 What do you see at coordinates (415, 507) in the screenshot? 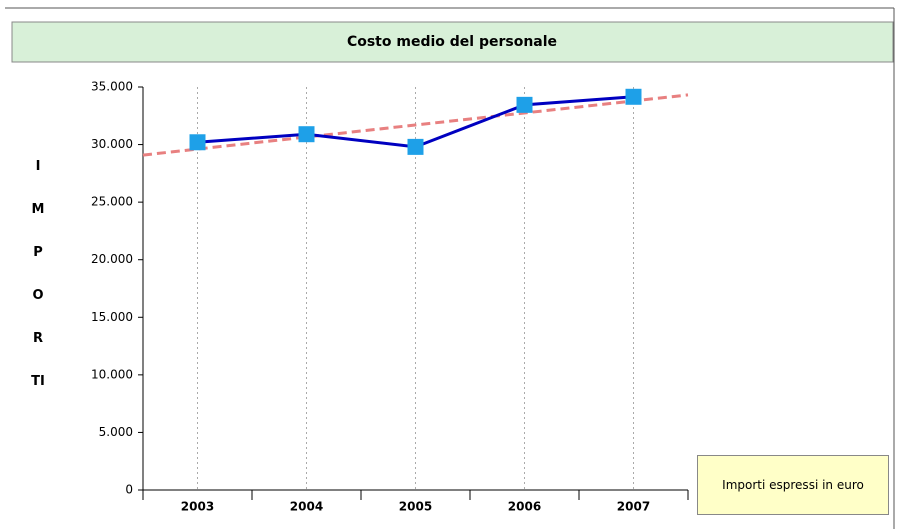
I see `x-tick-label: 2005` at bounding box center [415, 507].